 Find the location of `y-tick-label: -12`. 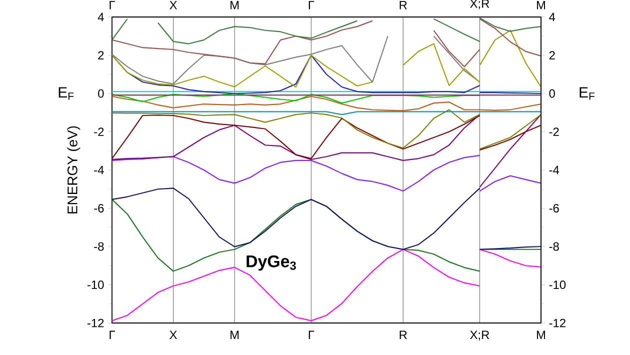

y-tick-label: -12 is located at coordinates (95, 323).